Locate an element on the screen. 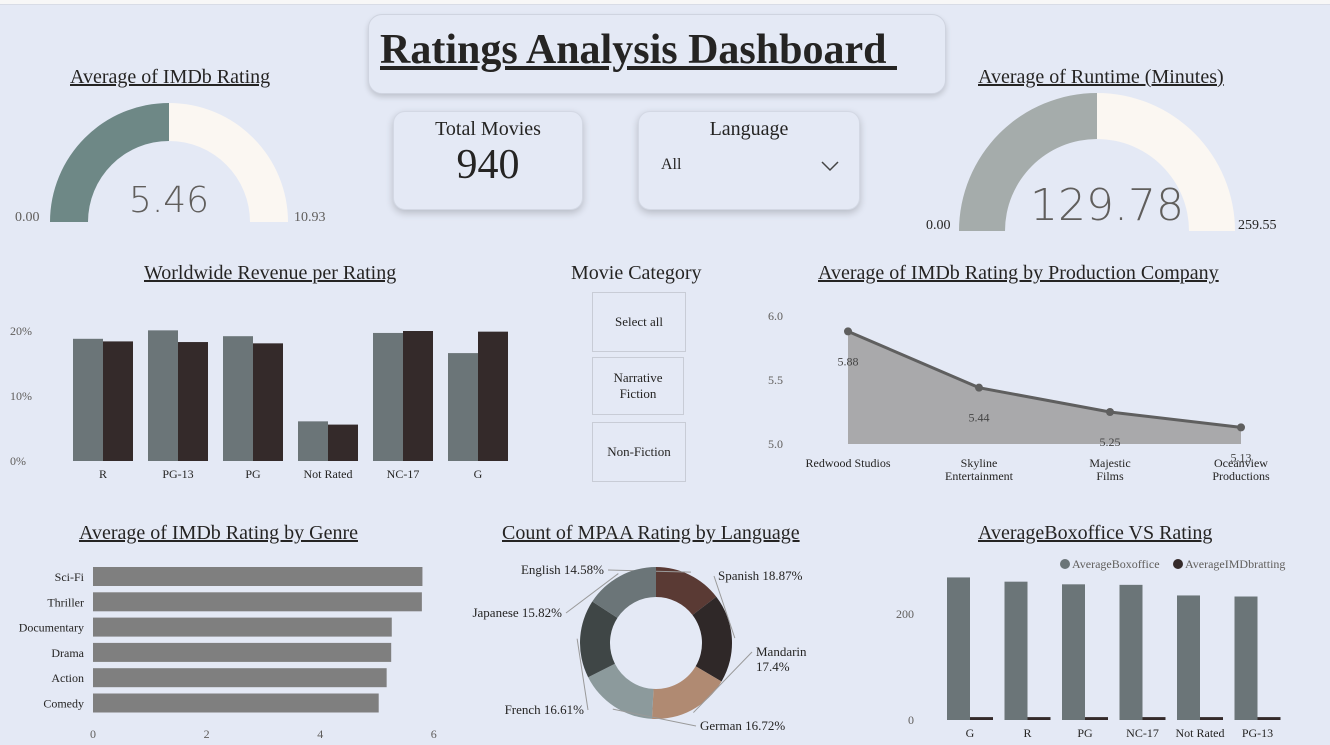  production-x-label: Entertainment is located at coordinates (979, 476).